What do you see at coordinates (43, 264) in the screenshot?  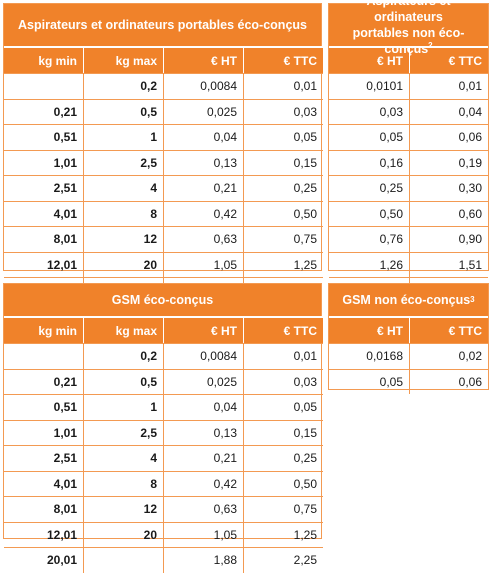 I see `table-cell: 12,01` at bounding box center [43, 264].